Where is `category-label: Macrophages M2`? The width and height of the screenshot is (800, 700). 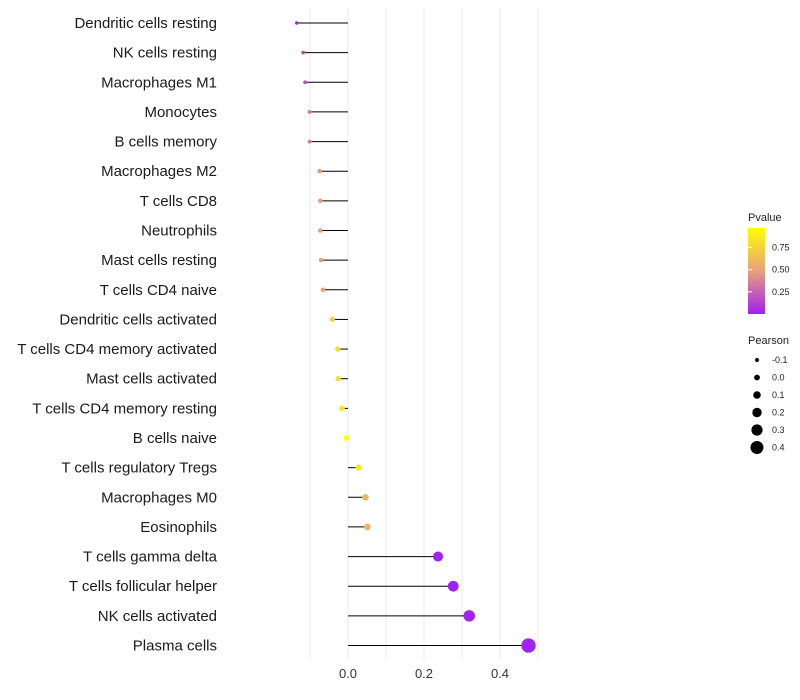 category-label: Macrophages M2 is located at coordinates (159, 171).